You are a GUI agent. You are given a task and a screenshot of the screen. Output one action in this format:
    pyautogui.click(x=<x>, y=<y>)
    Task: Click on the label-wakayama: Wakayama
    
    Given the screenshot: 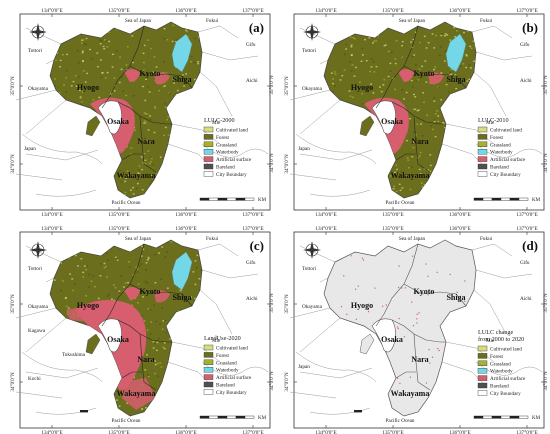 What is the action you would take?
    pyautogui.click(x=136, y=175)
    